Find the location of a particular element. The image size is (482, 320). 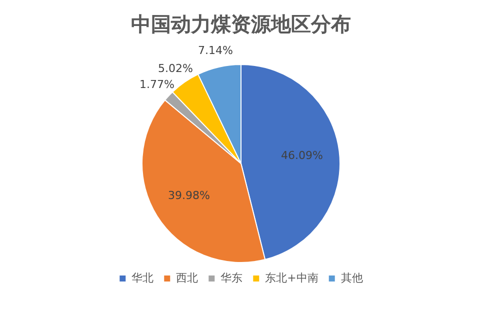

legend-label: 其他 is located at coordinates (351, 277).